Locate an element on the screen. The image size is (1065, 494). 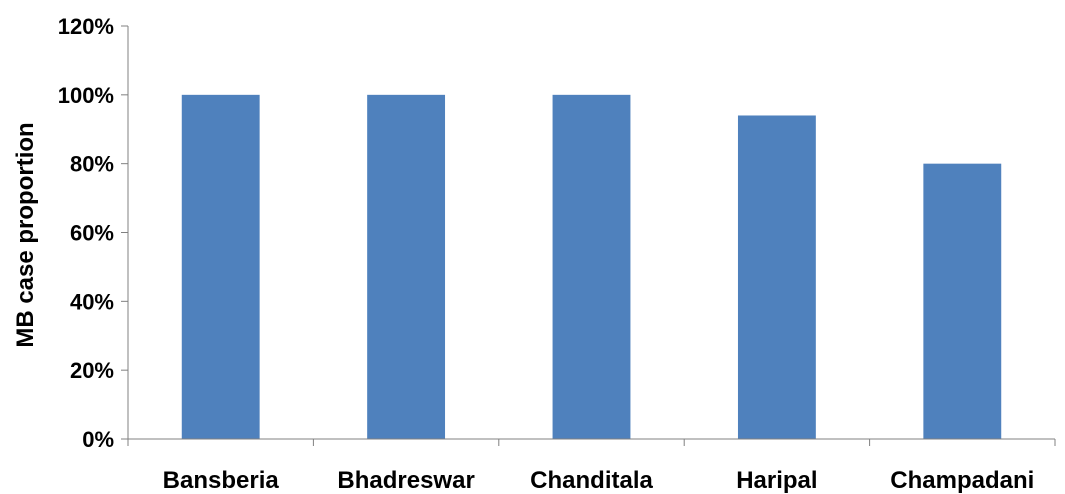
y-tick-label: 60% is located at coordinates (92, 233).